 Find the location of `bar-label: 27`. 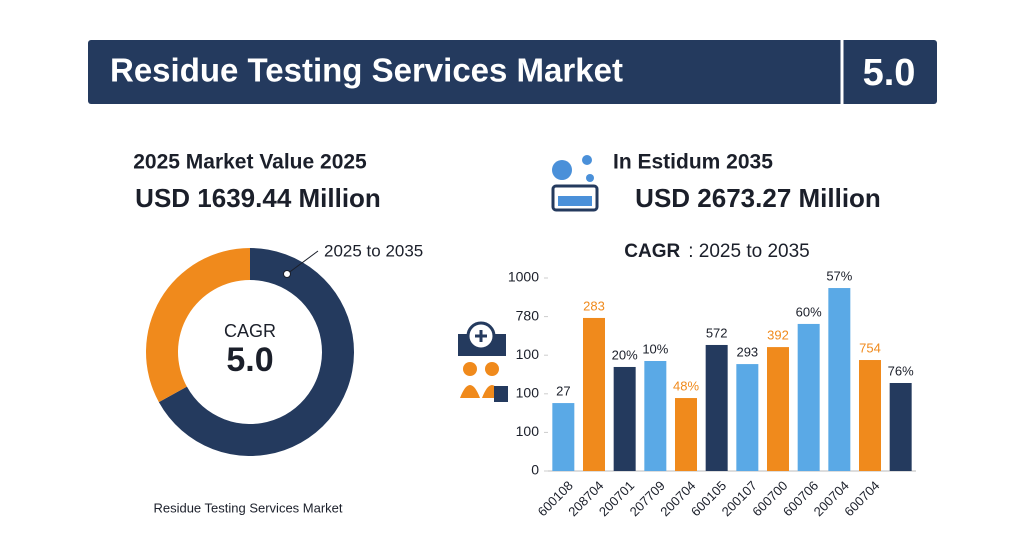

bar-label: 27 is located at coordinates (563, 391).